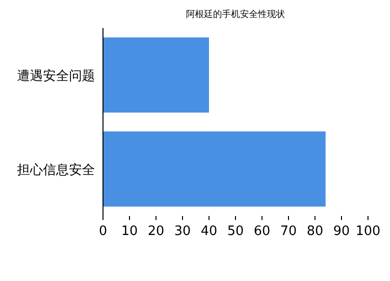 The image size is (390, 281). I want to click on x-tick-label: 20, so click(156, 231).